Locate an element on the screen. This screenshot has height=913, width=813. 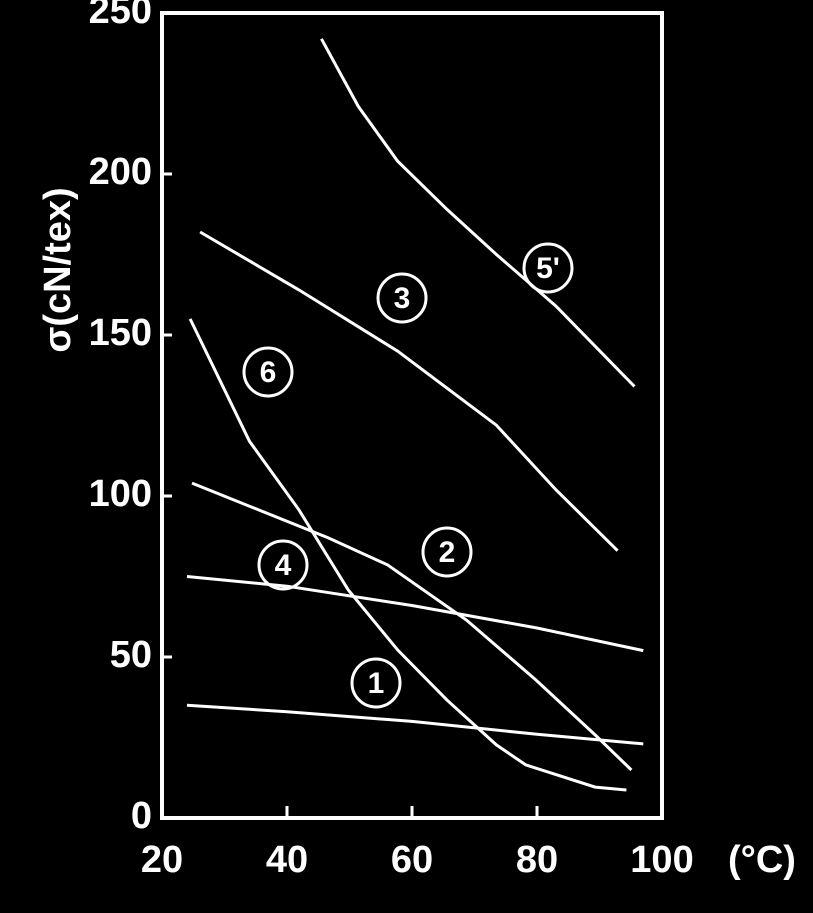
y-tick-label: 50 is located at coordinates (131, 655).